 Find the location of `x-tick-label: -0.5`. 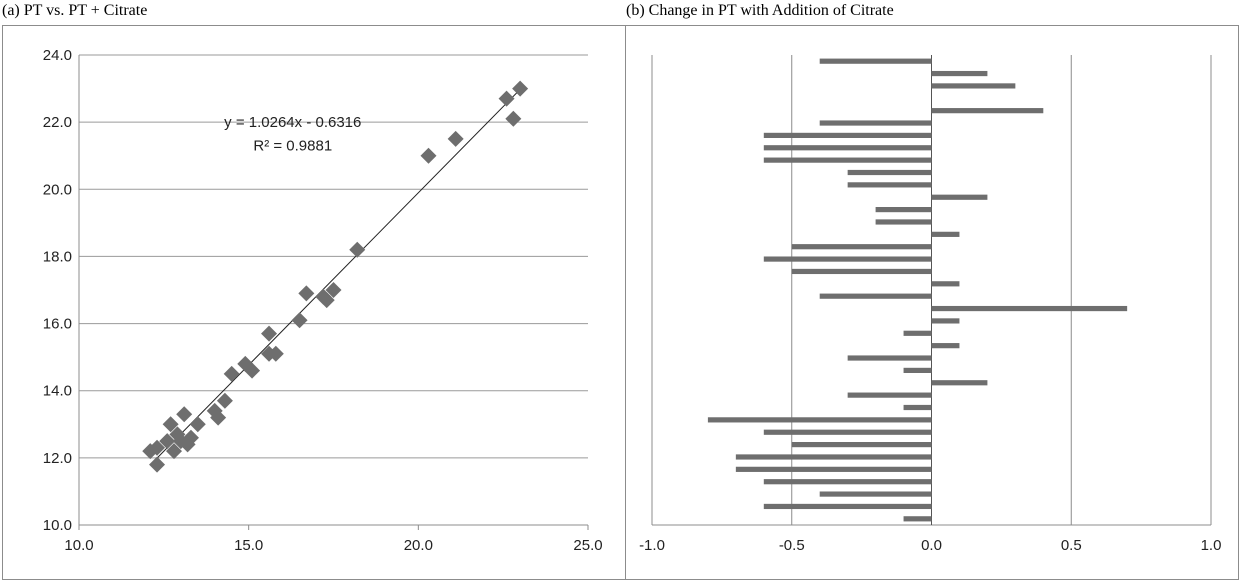

x-tick-label: -0.5 is located at coordinates (792, 545).